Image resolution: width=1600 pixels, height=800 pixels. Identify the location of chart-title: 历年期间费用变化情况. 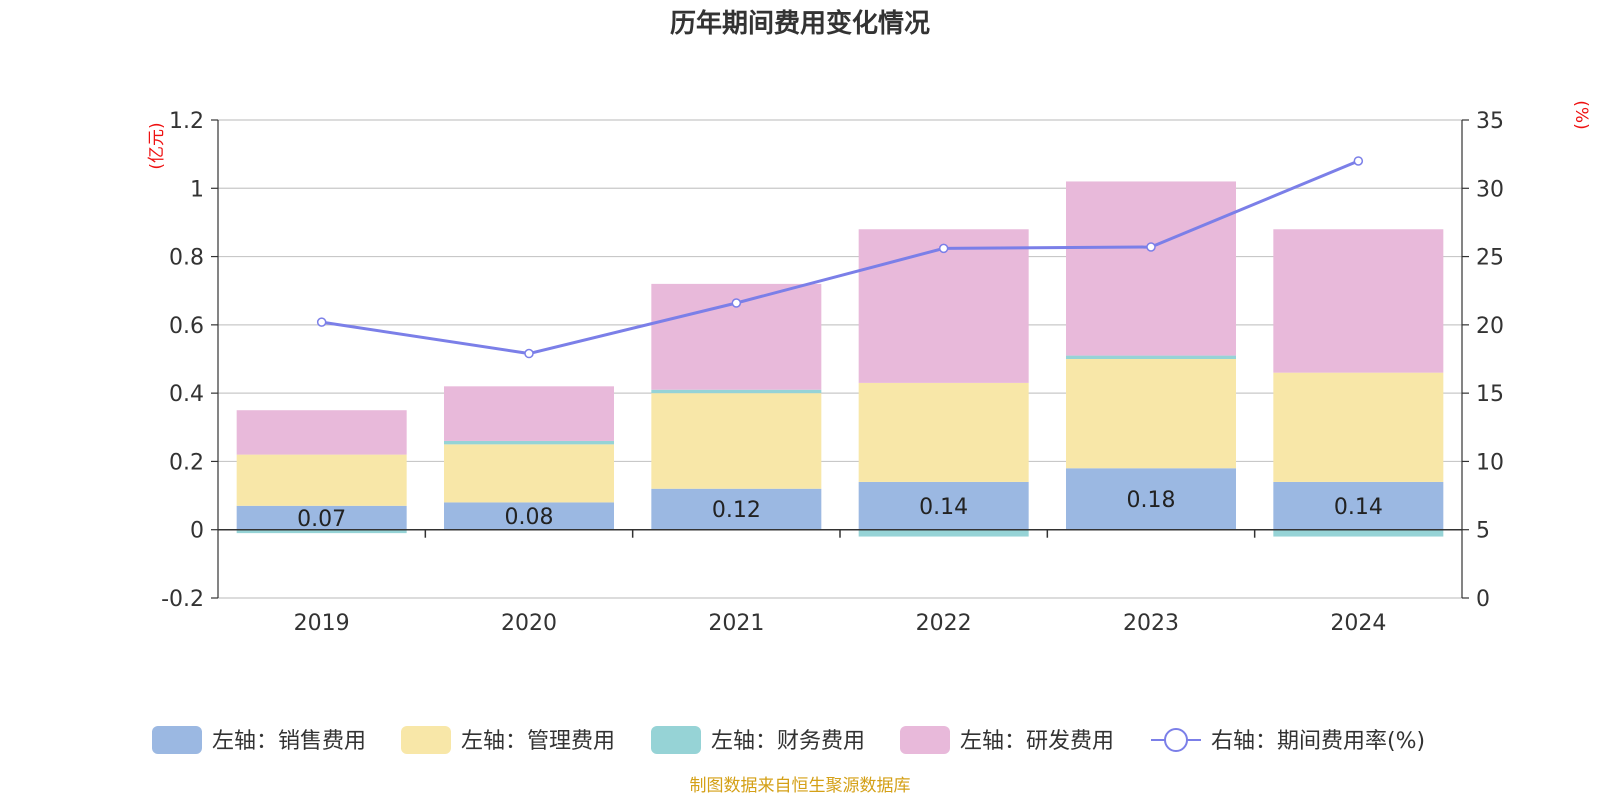
(800, 23).